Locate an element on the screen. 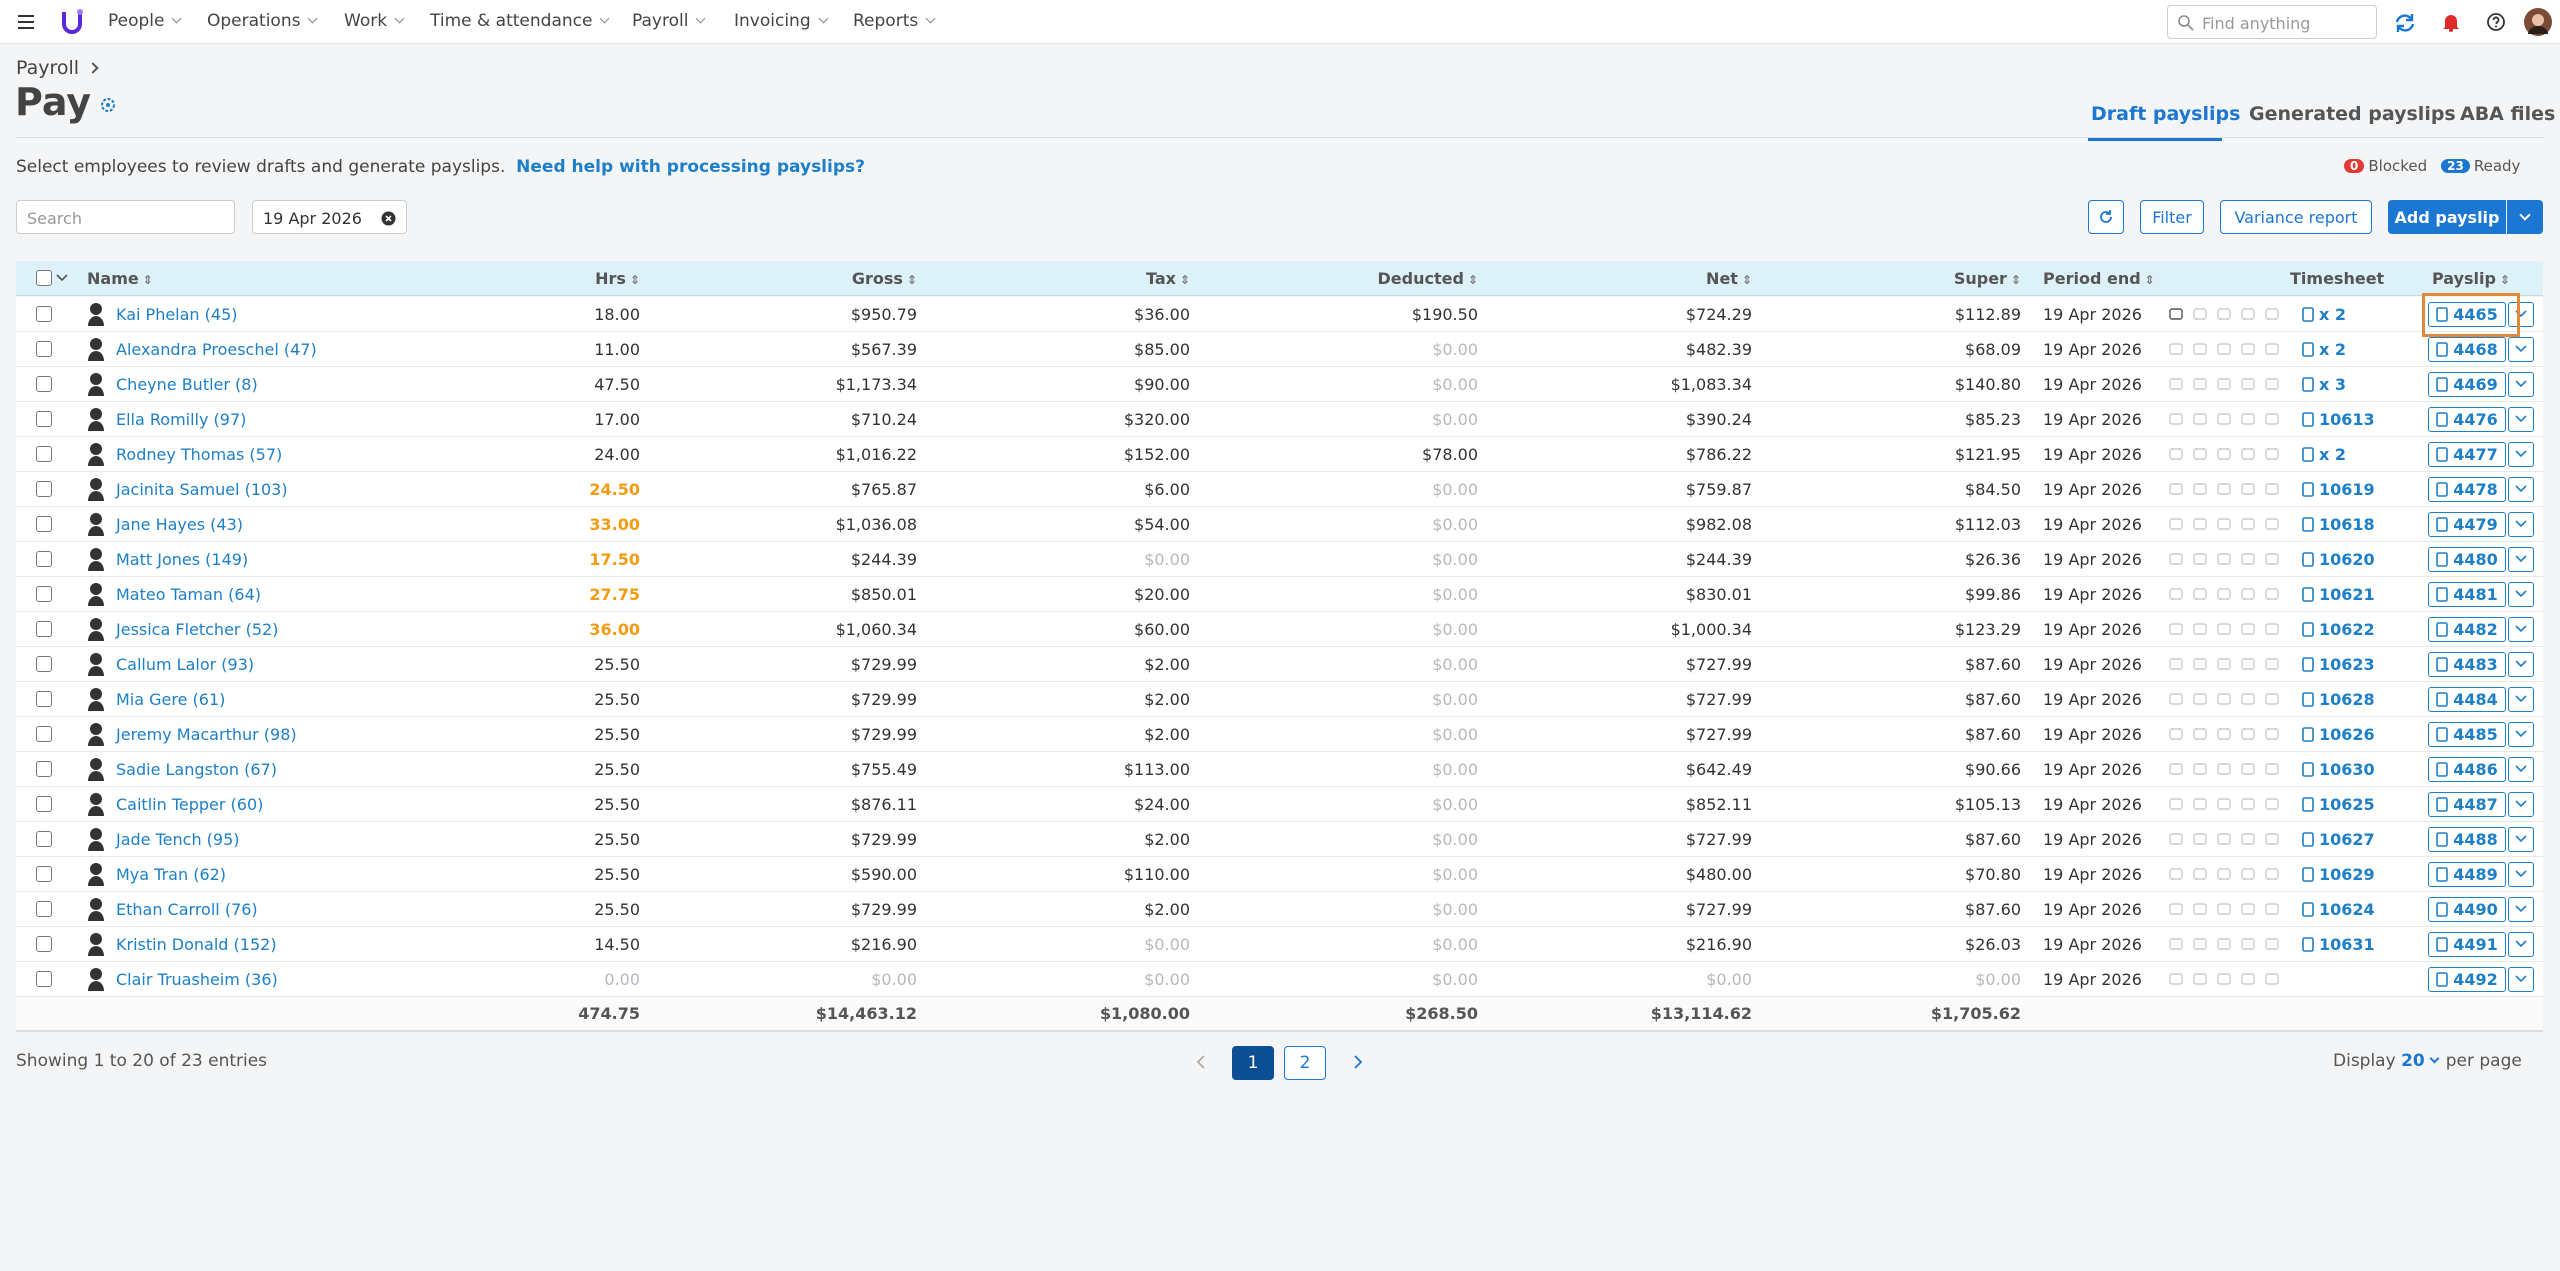 The height and width of the screenshot is (1271, 2560). bell-icon is located at coordinates (2451, 22).